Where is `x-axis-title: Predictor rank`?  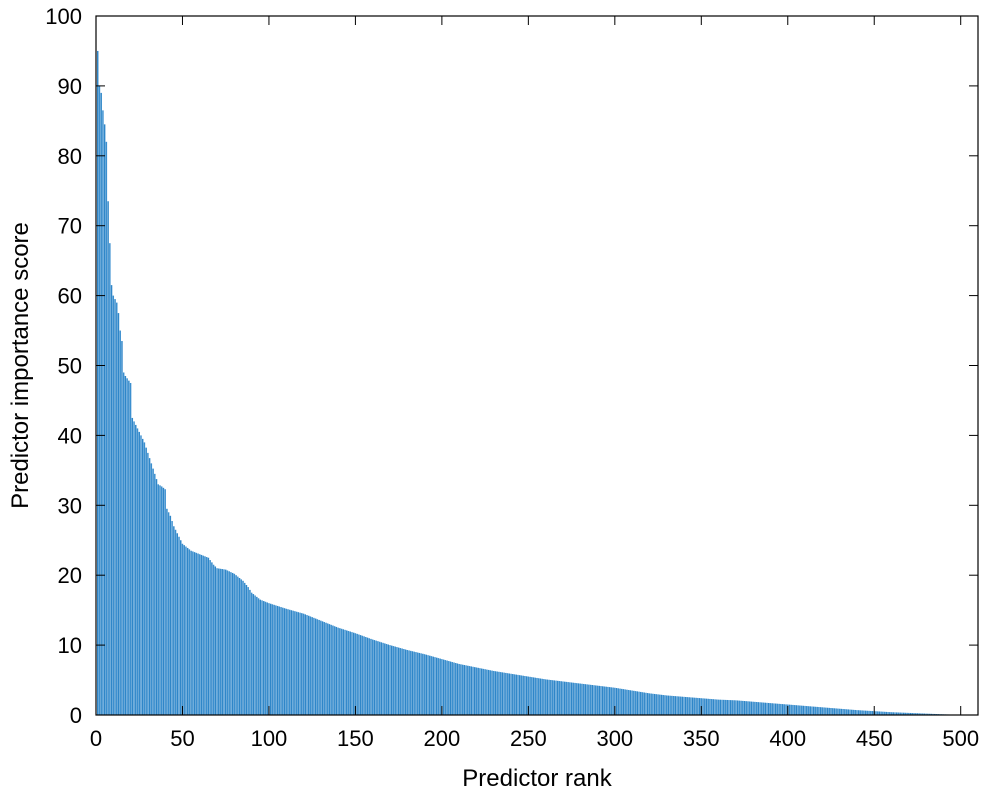
x-axis-title: Predictor rank is located at coordinates (537, 778).